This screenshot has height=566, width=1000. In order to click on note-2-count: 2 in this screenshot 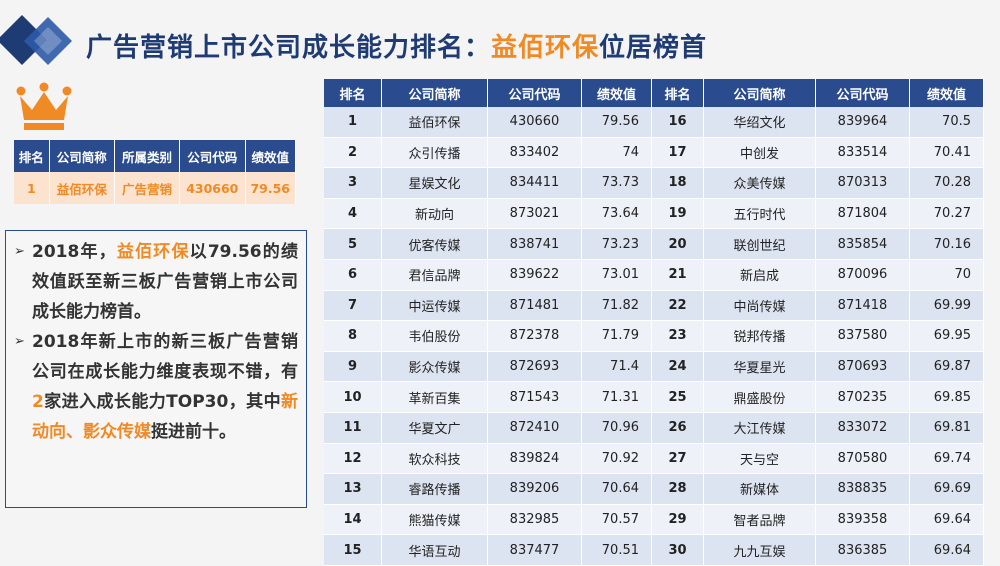, I will do `click(38, 402)`.